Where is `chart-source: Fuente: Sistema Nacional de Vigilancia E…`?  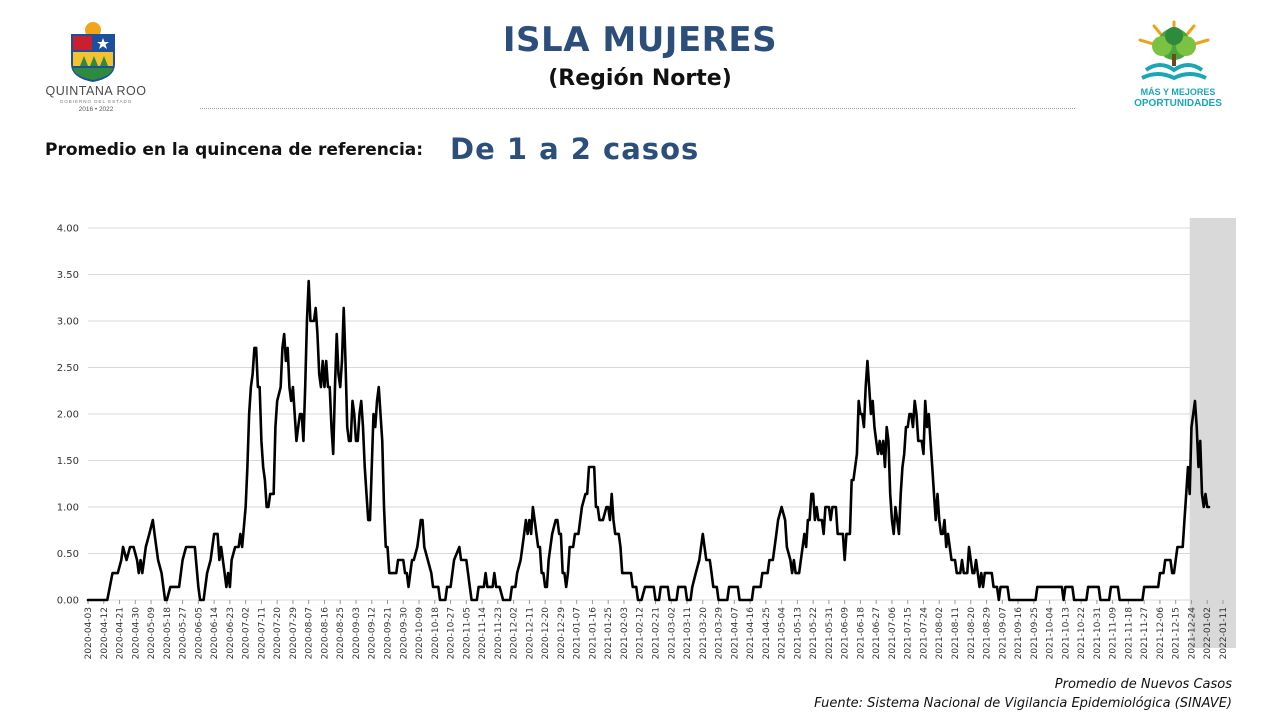 chart-source: Fuente: Sistema Nacional de Vigilancia E… is located at coordinates (1023, 703).